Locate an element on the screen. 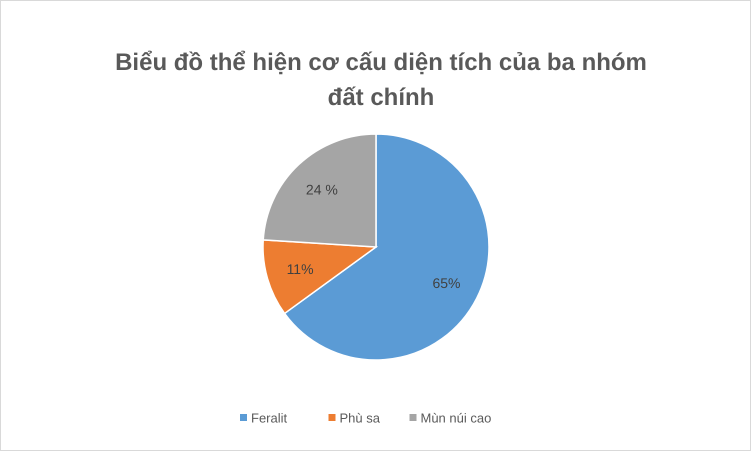  data-label: 11% is located at coordinates (300, 268).